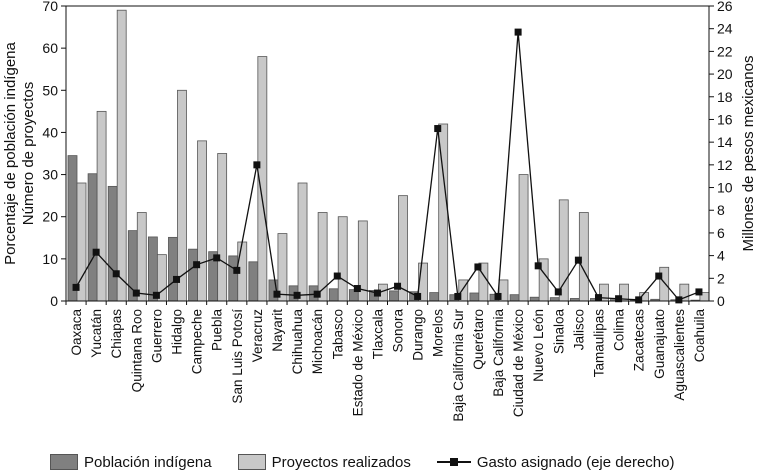  I want to click on x-tick-label-7: Puebla, so click(217, 330).